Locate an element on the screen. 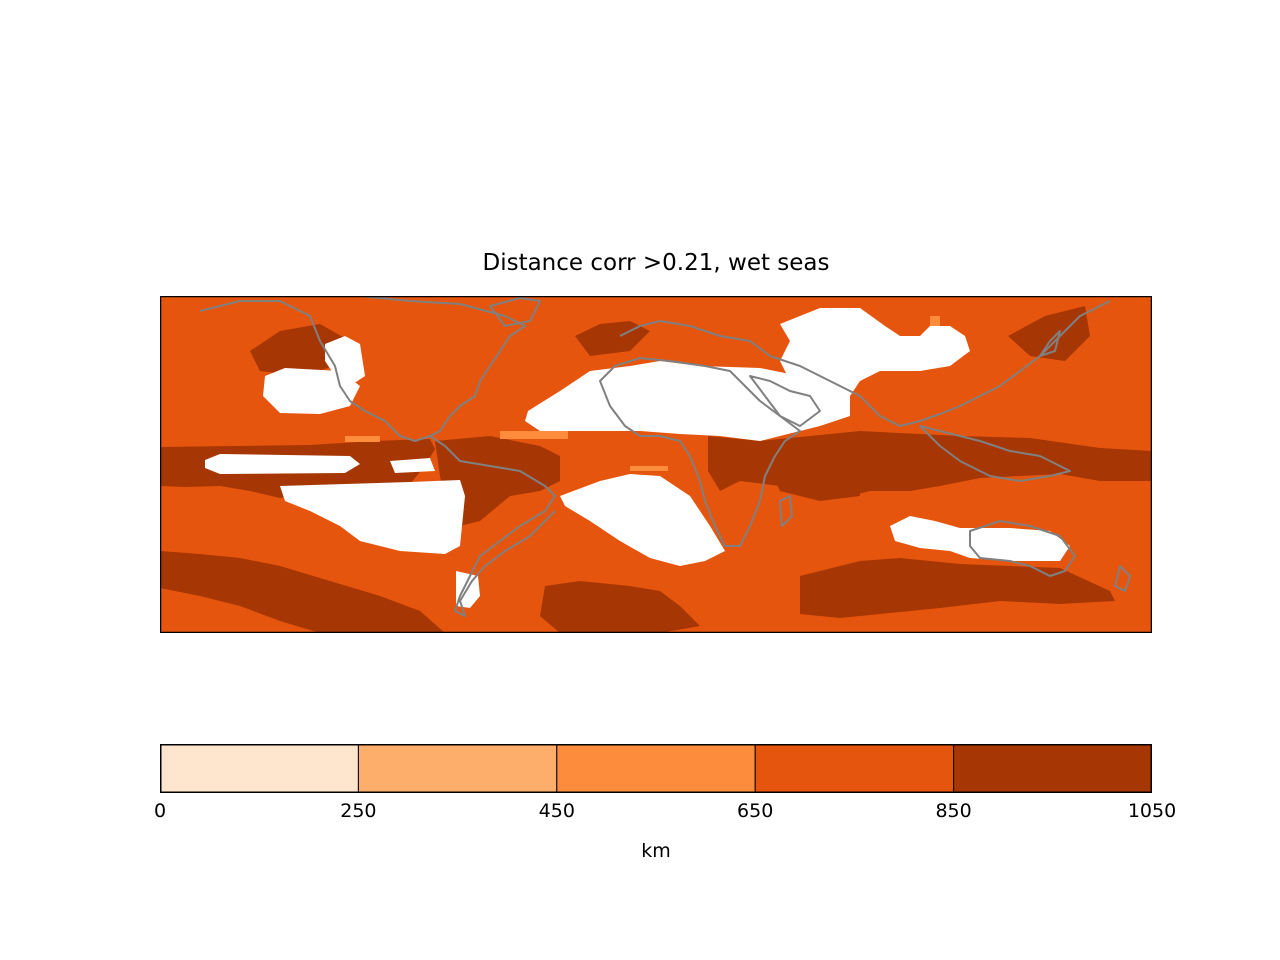  coastline-arabia is located at coordinates (785, 401).